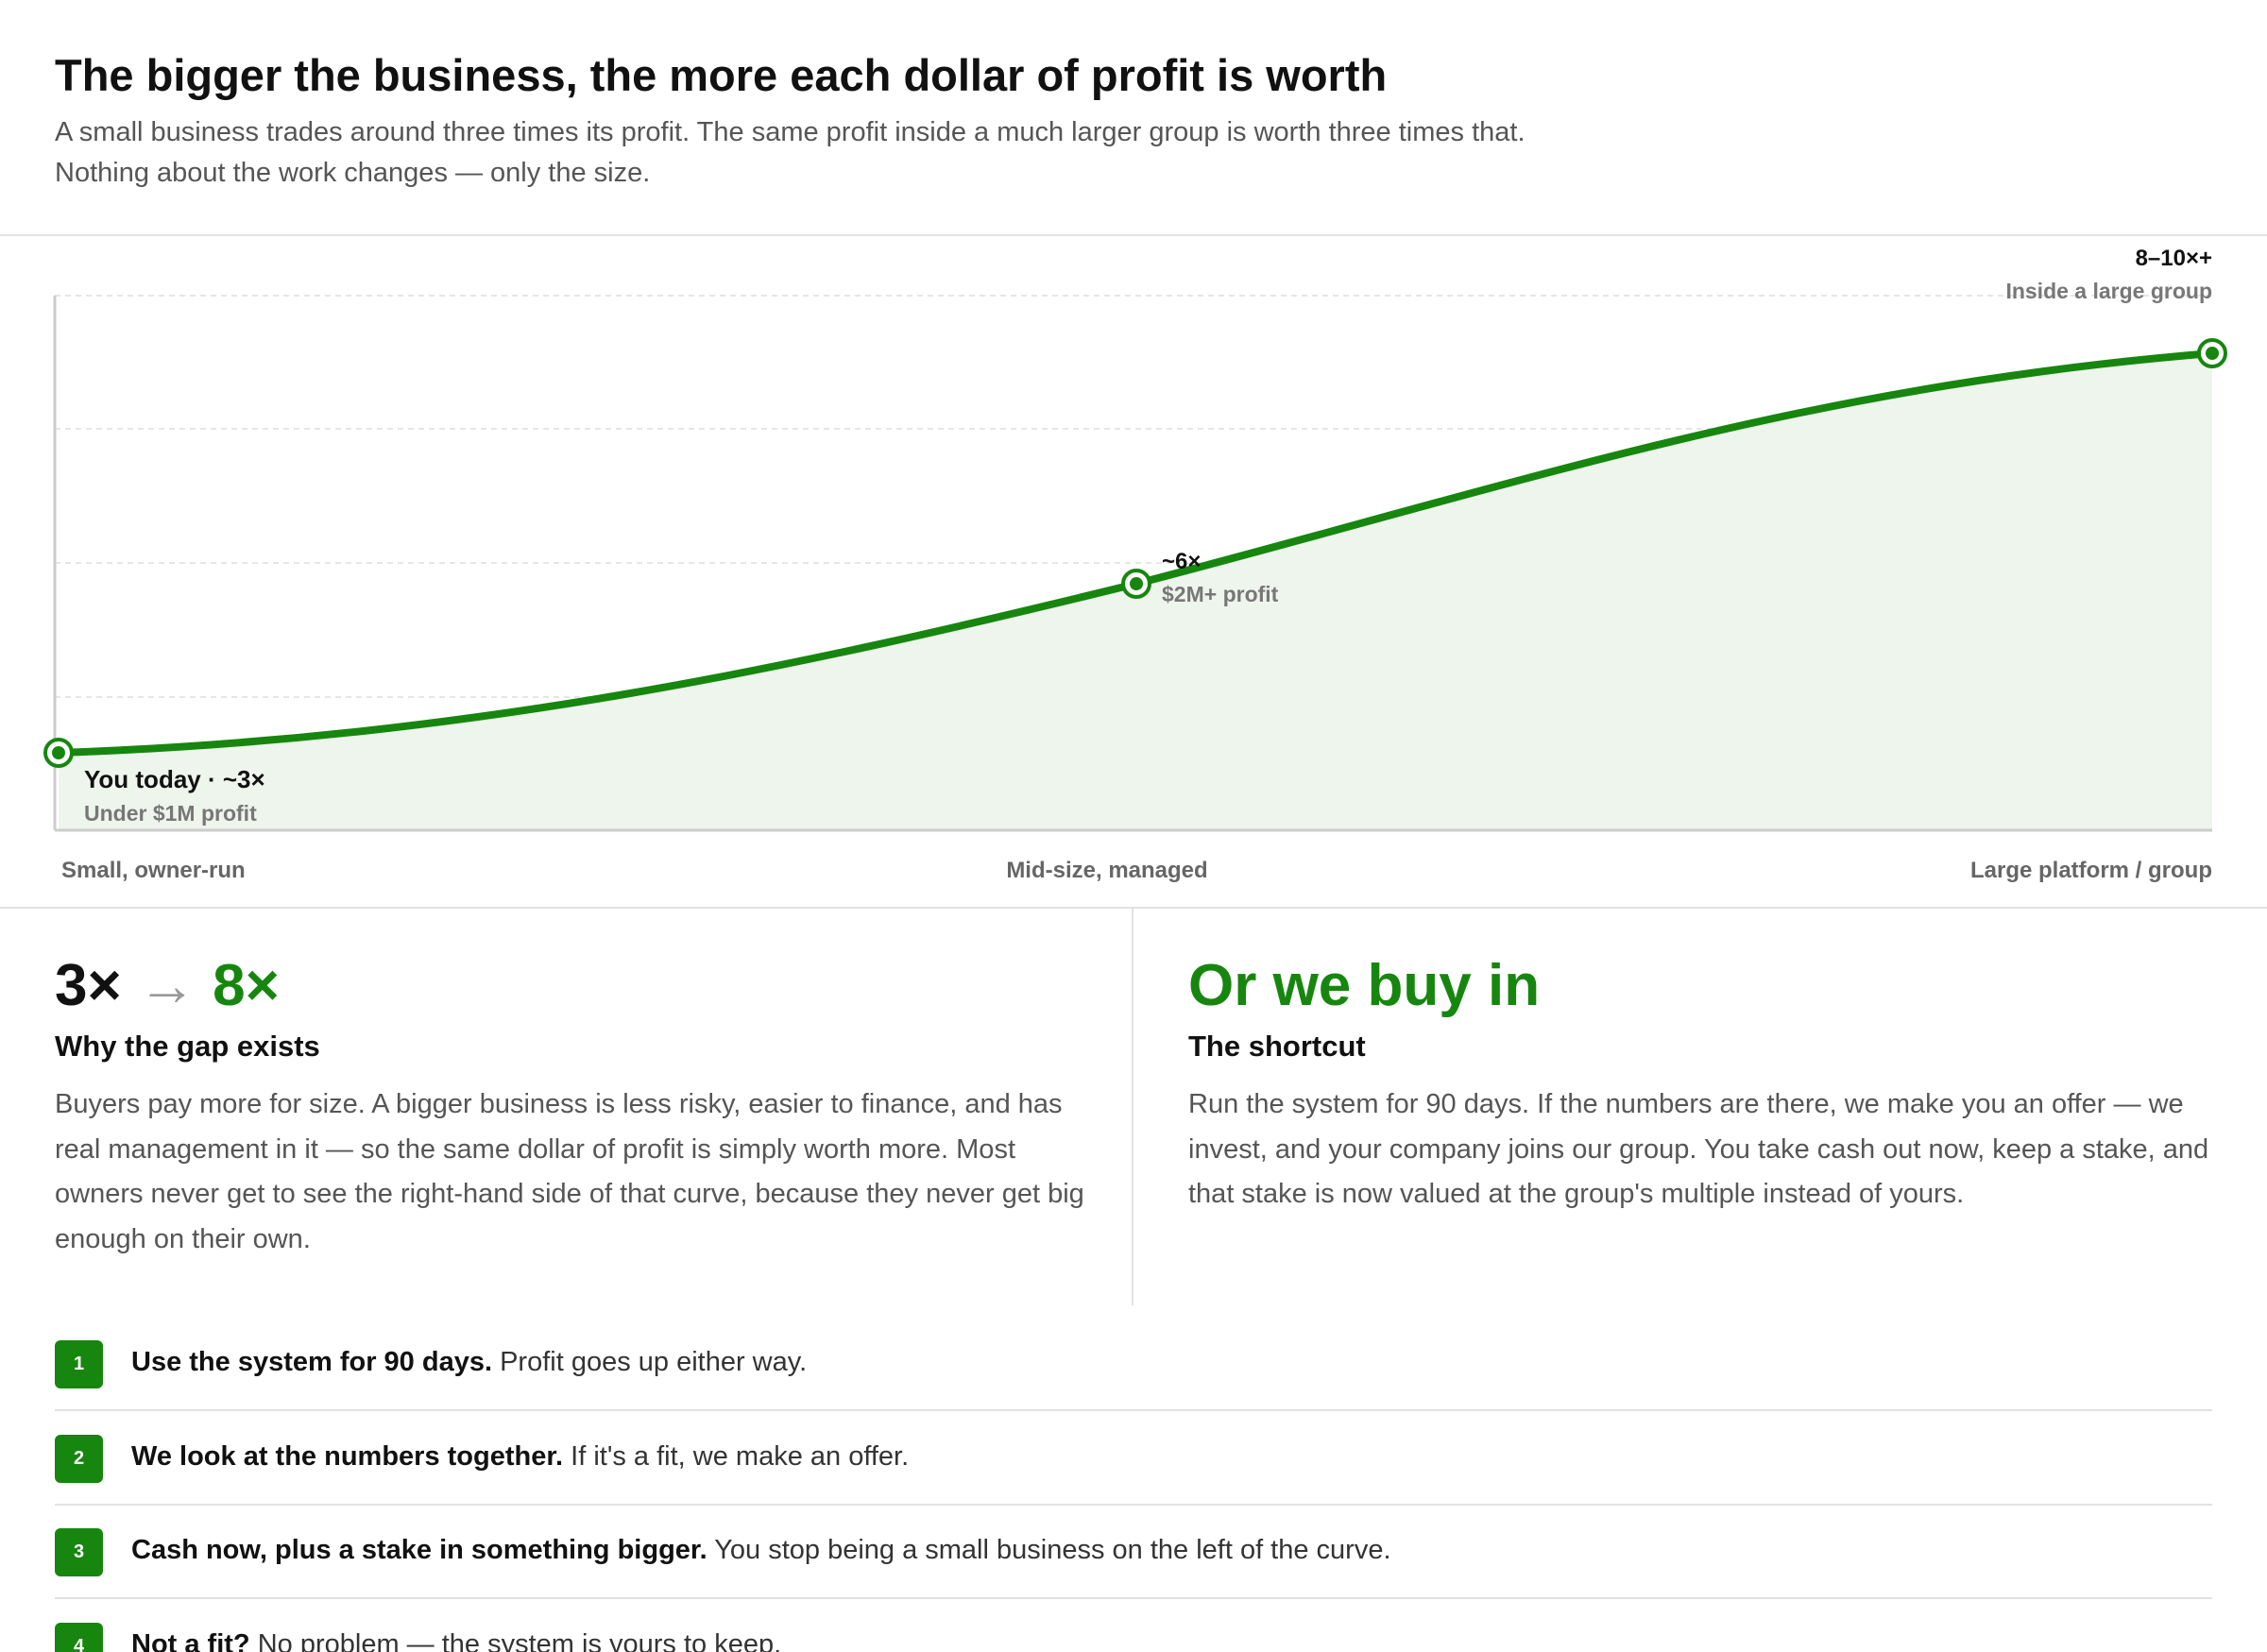 This screenshot has width=2267, height=1652. What do you see at coordinates (79, 1552) in the screenshot?
I see `step-badge: 3` at bounding box center [79, 1552].